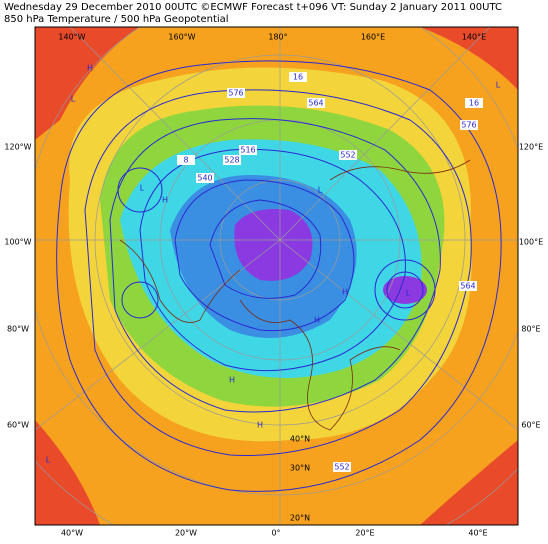 Image resolution: width=548 pixels, height=544 pixels. What do you see at coordinates (17, 242) in the screenshot?
I see `longitude-label: 100°W` at bounding box center [17, 242].